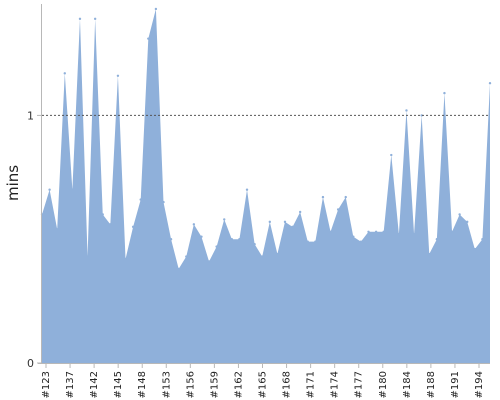 The image size is (500, 400). What do you see at coordinates (263, 384) in the screenshot?
I see `x-tick-label: #165` at bounding box center [263, 384].